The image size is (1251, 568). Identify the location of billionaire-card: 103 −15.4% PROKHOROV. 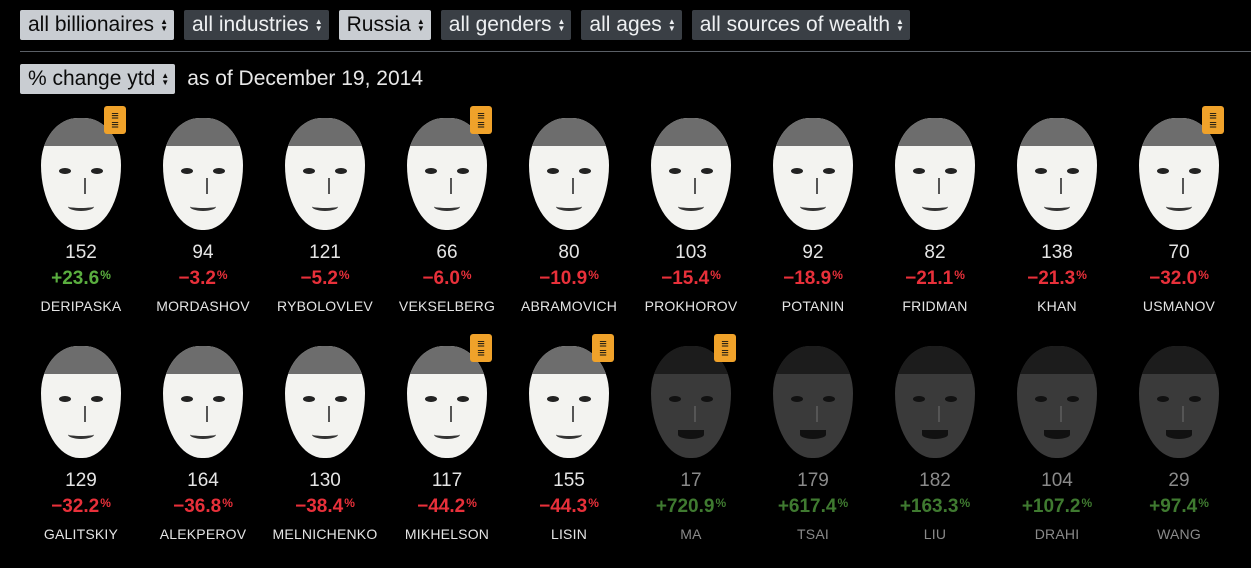
(691, 226).